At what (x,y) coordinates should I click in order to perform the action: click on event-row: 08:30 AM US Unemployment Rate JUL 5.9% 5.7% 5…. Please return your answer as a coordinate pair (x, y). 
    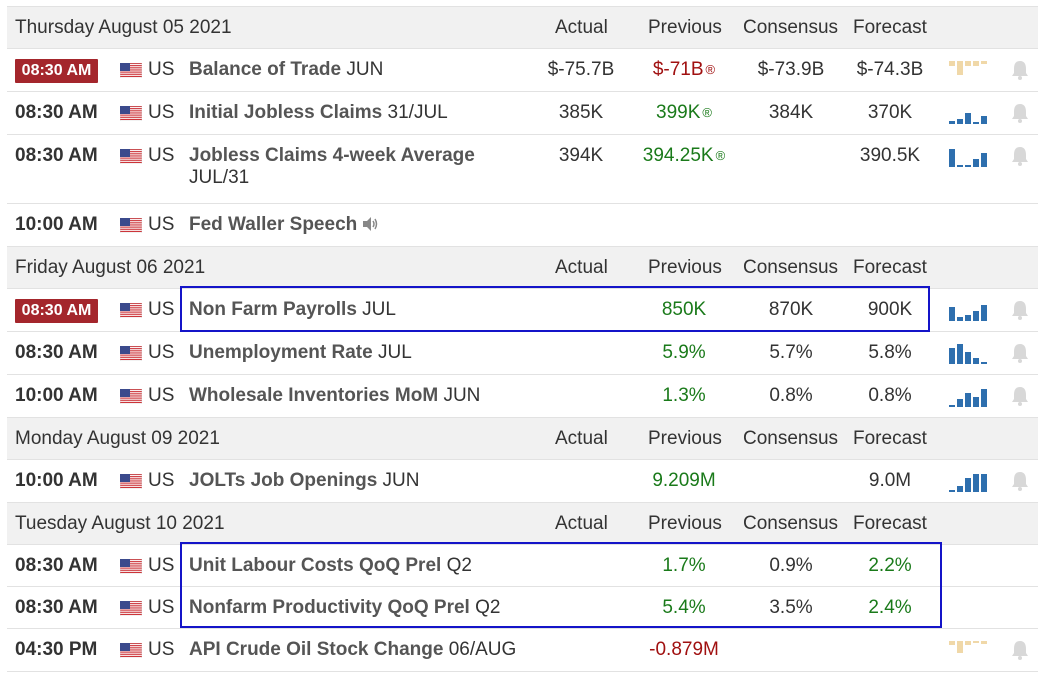
    Looking at the image, I should click on (522, 352).